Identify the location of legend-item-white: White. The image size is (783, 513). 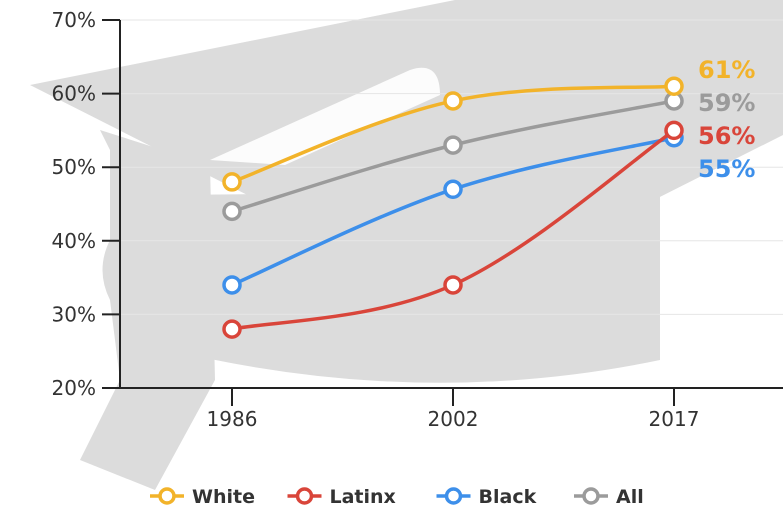
(202, 497).